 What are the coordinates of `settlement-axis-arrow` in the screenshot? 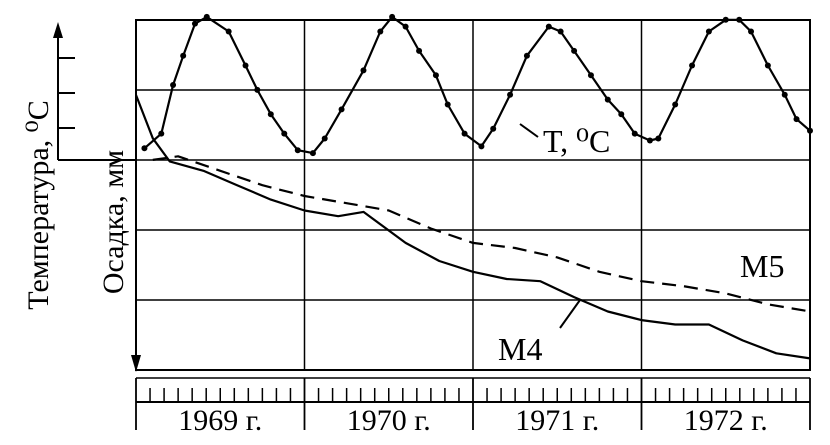 It's located at (136, 363).